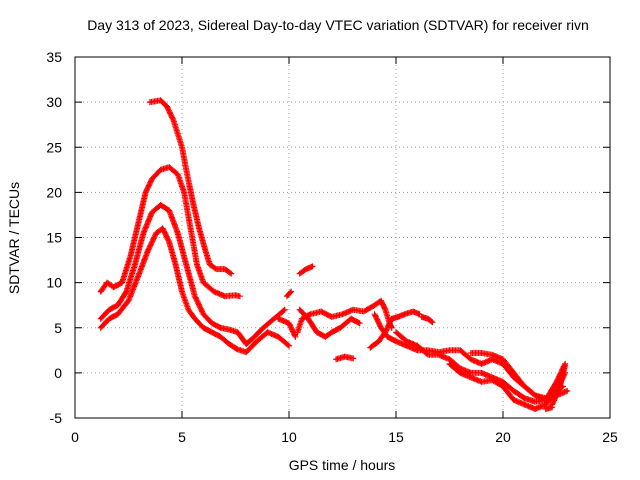 The image size is (640, 480). What do you see at coordinates (54, 57) in the screenshot?
I see `y-tick-label: 35` at bounding box center [54, 57].